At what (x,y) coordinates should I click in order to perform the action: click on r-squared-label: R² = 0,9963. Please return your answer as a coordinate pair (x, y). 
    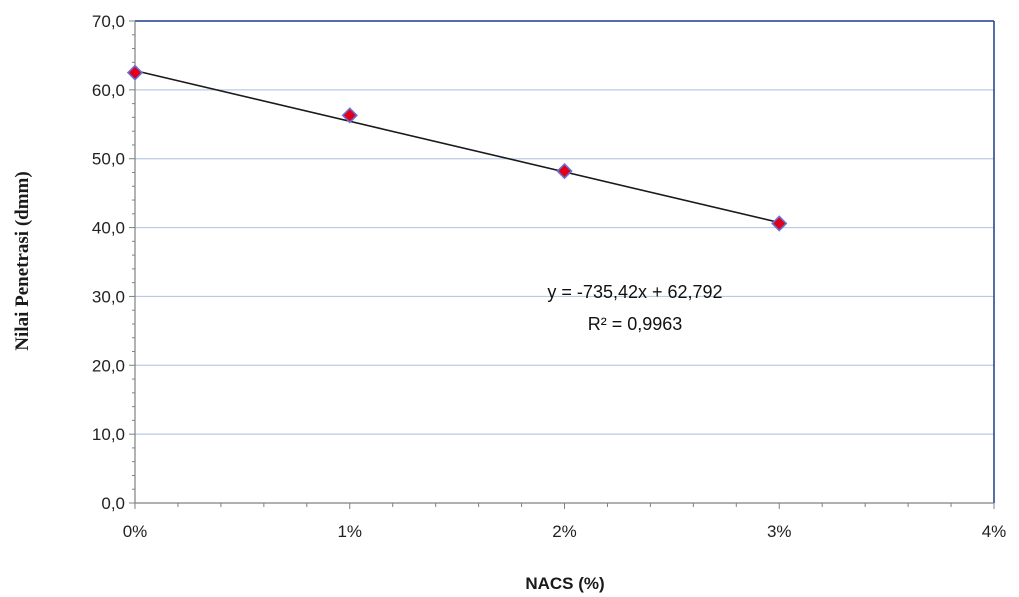
    Looking at the image, I should click on (635, 324).